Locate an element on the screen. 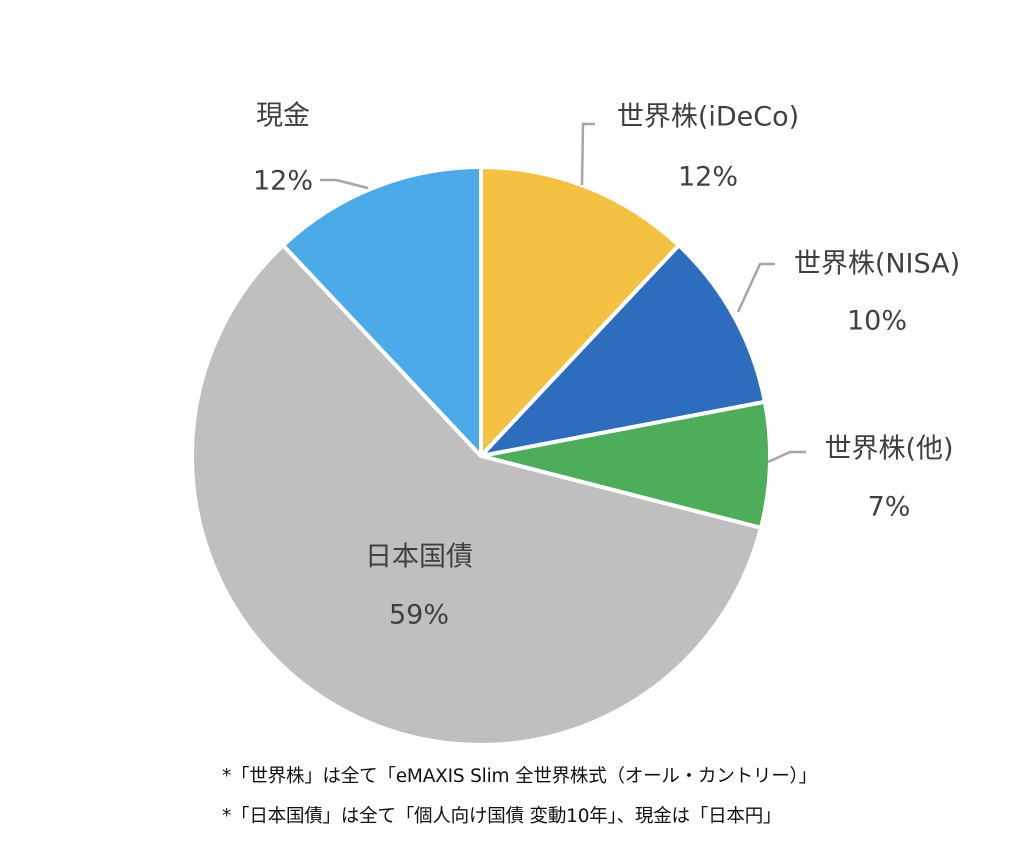 The height and width of the screenshot is (861, 1024). slice-value-label-2: 7% is located at coordinates (889, 507).